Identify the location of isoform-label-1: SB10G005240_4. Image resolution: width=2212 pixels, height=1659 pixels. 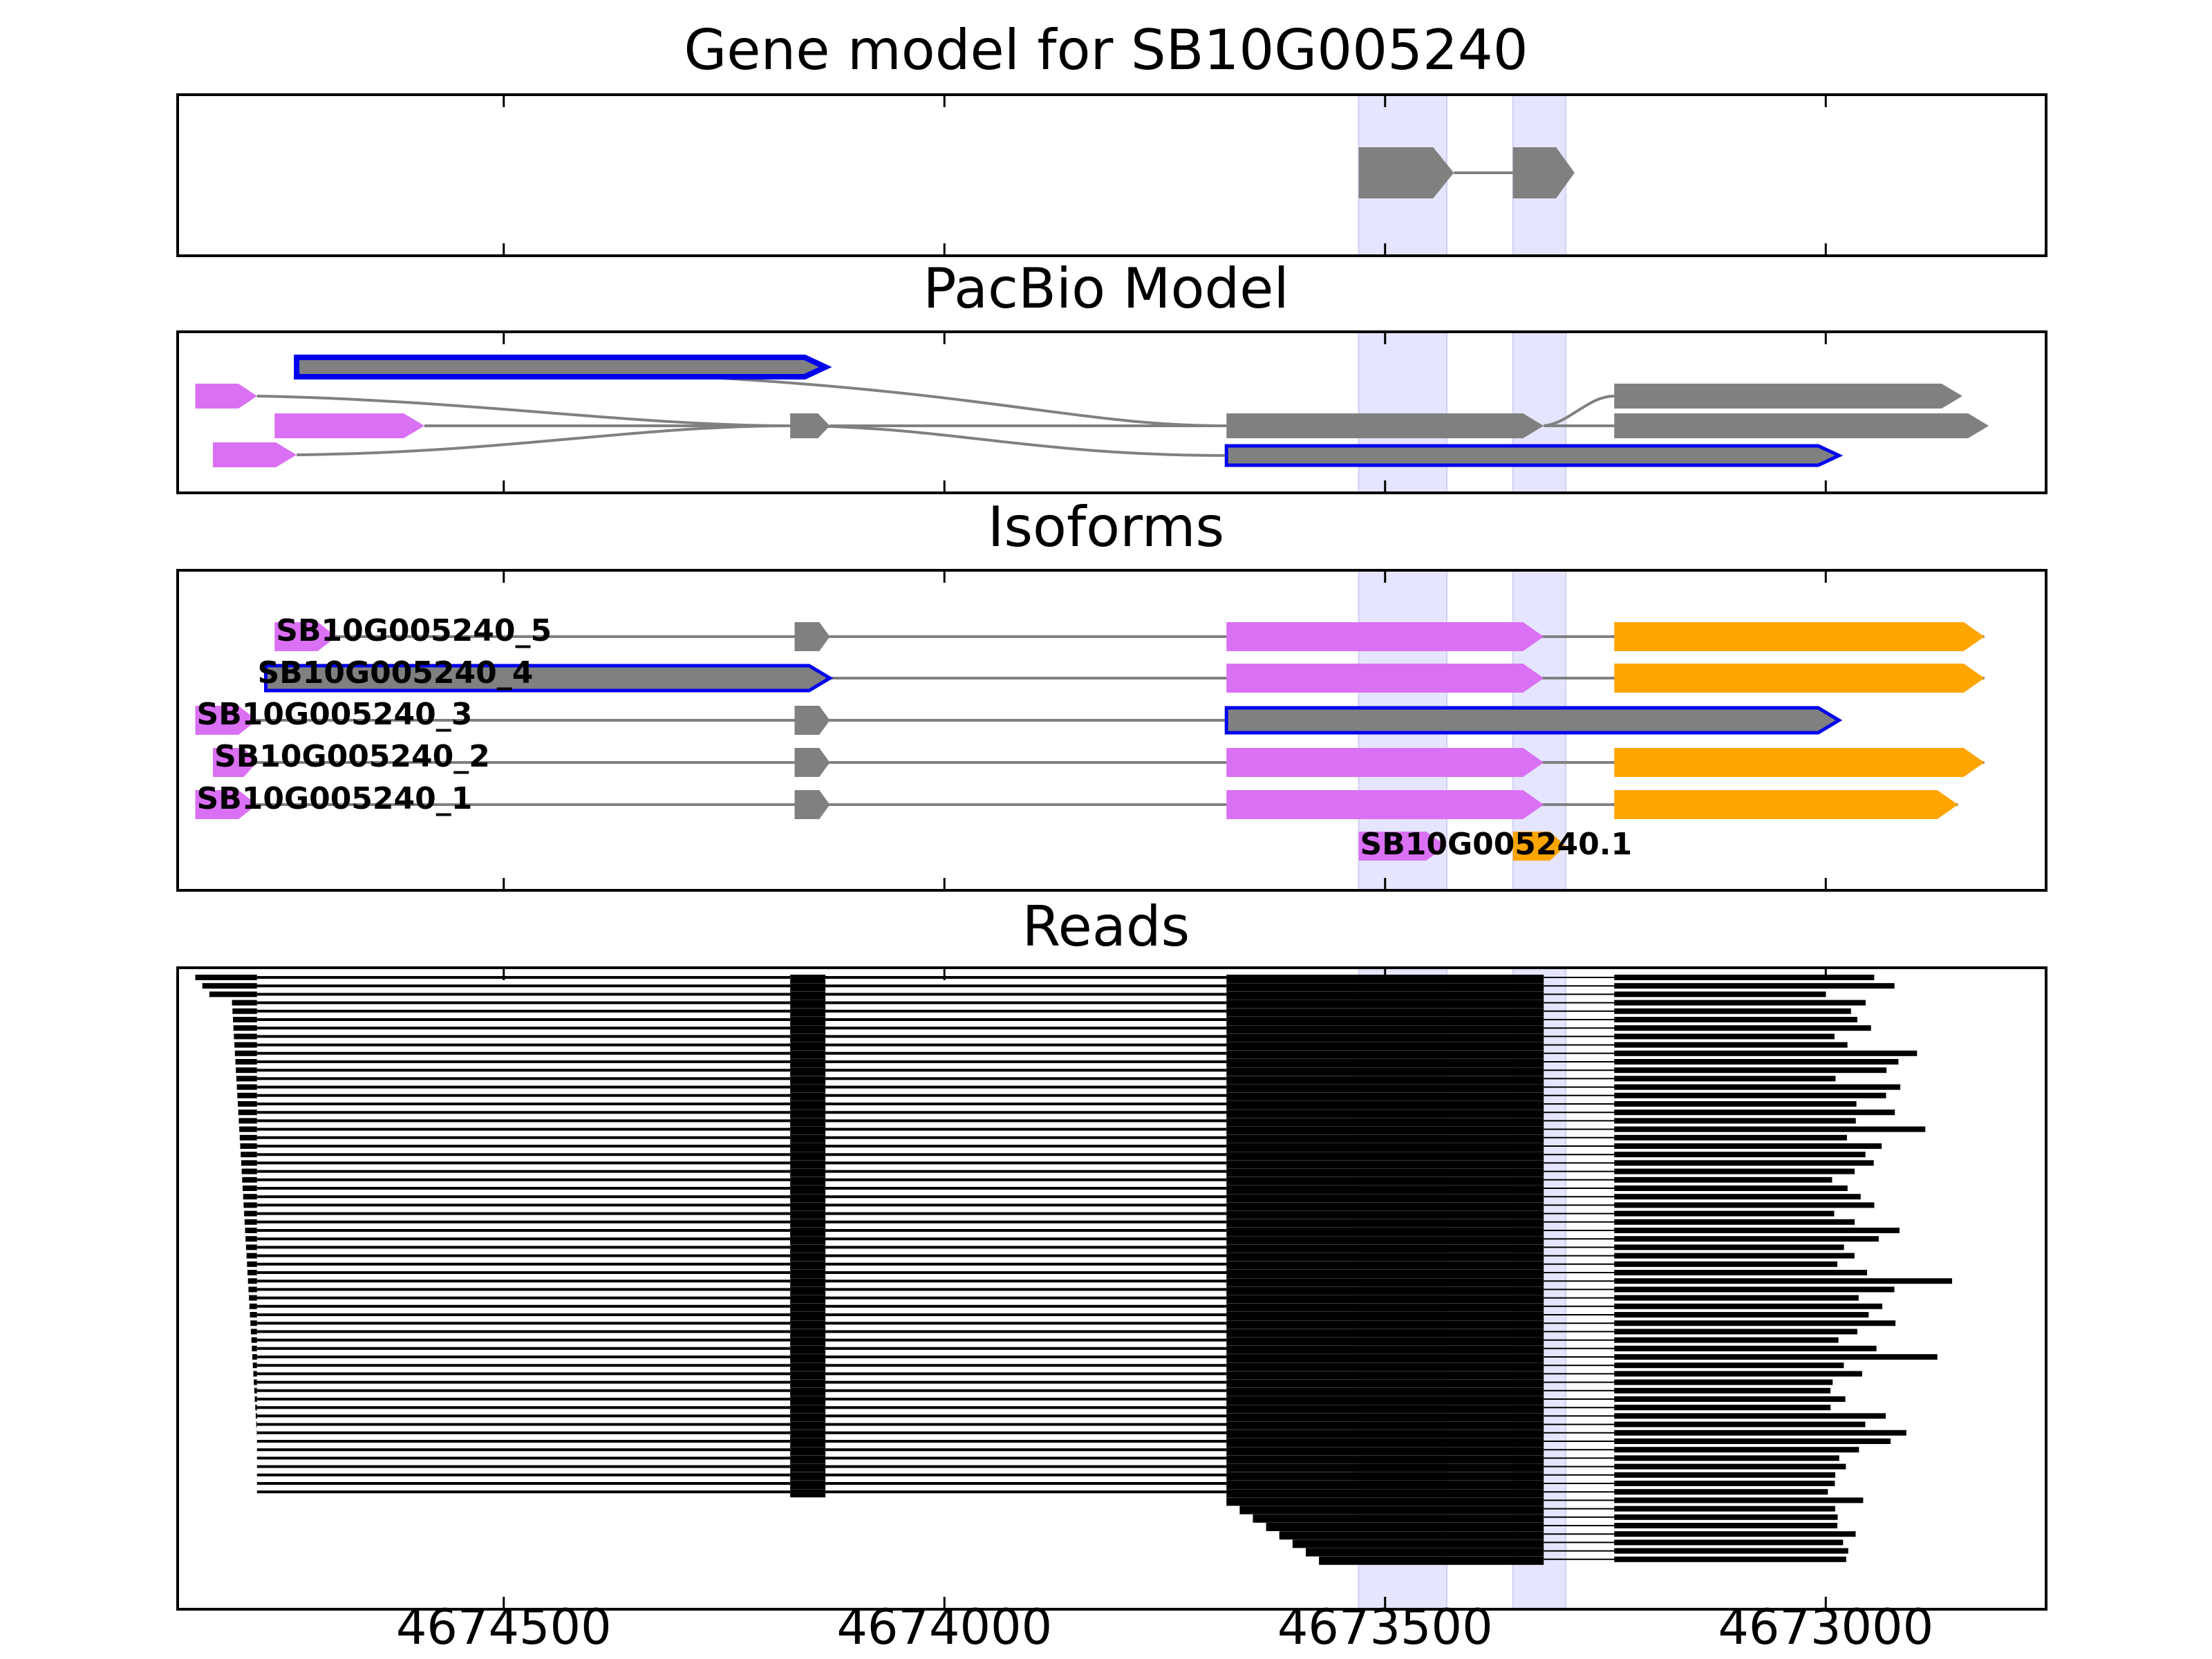
(396, 673).